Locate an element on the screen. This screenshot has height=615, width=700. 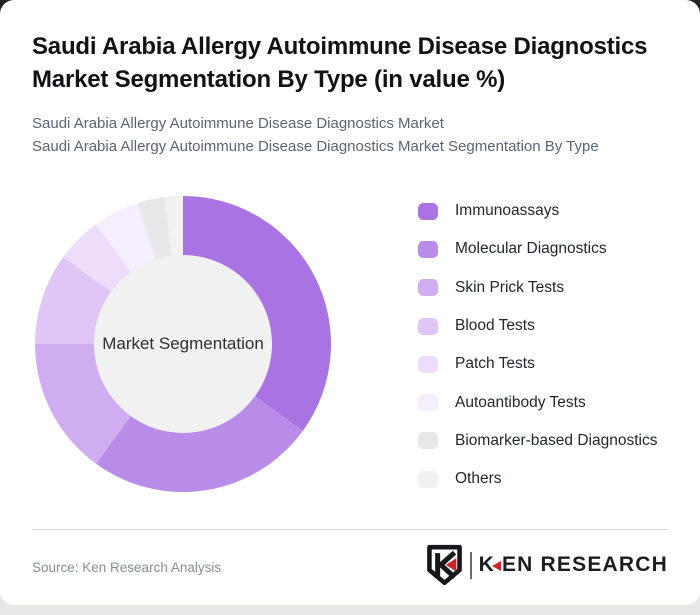
legend-item-autoantibody-tests: Autoantibody Tests is located at coordinates (537, 403).